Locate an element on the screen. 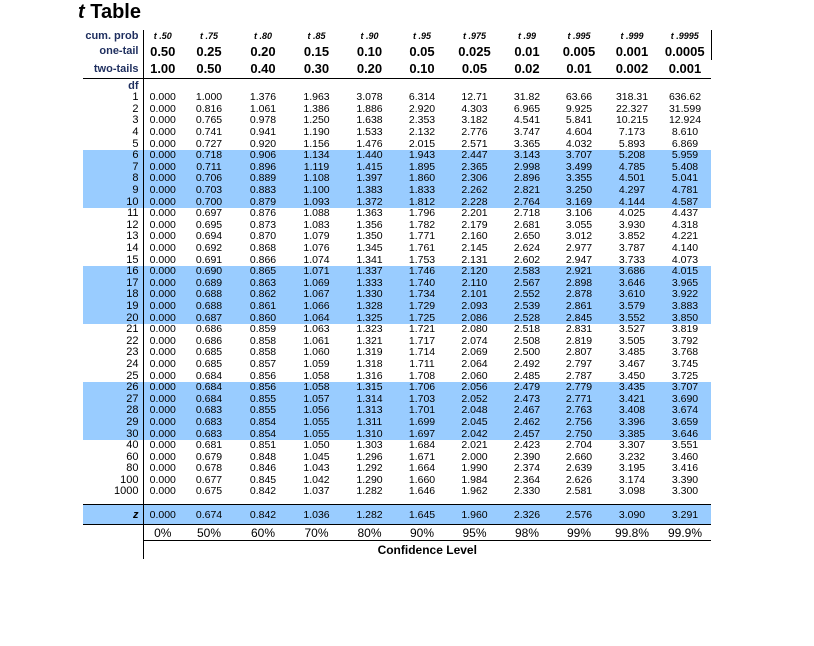 This screenshot has width=814, height=646. confidence-cell: 80% is located at coordinates (369, 532).